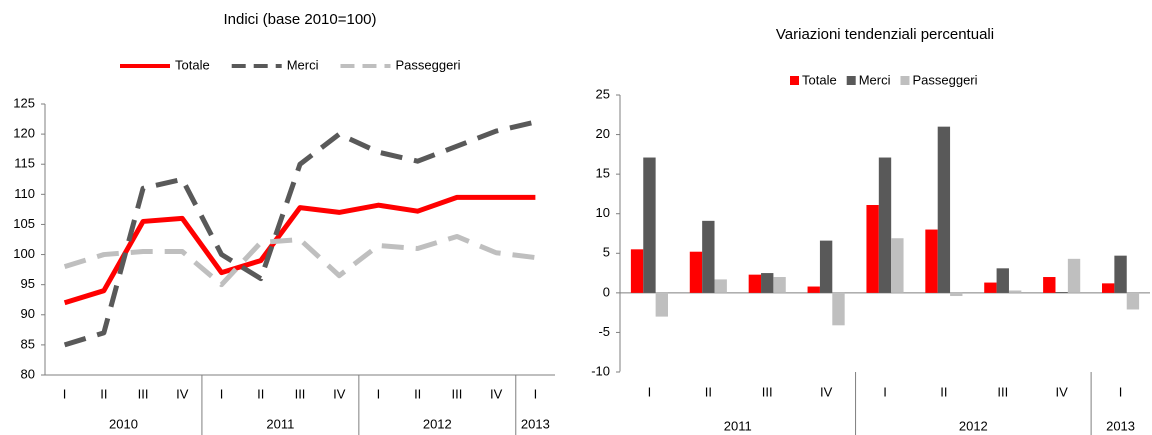 This screenshot has height=435, width=1152. What do you see at coordinates (603, 93) in the screenshot?
I see `y-tick-label: 25` at bounding box center [603, 93].